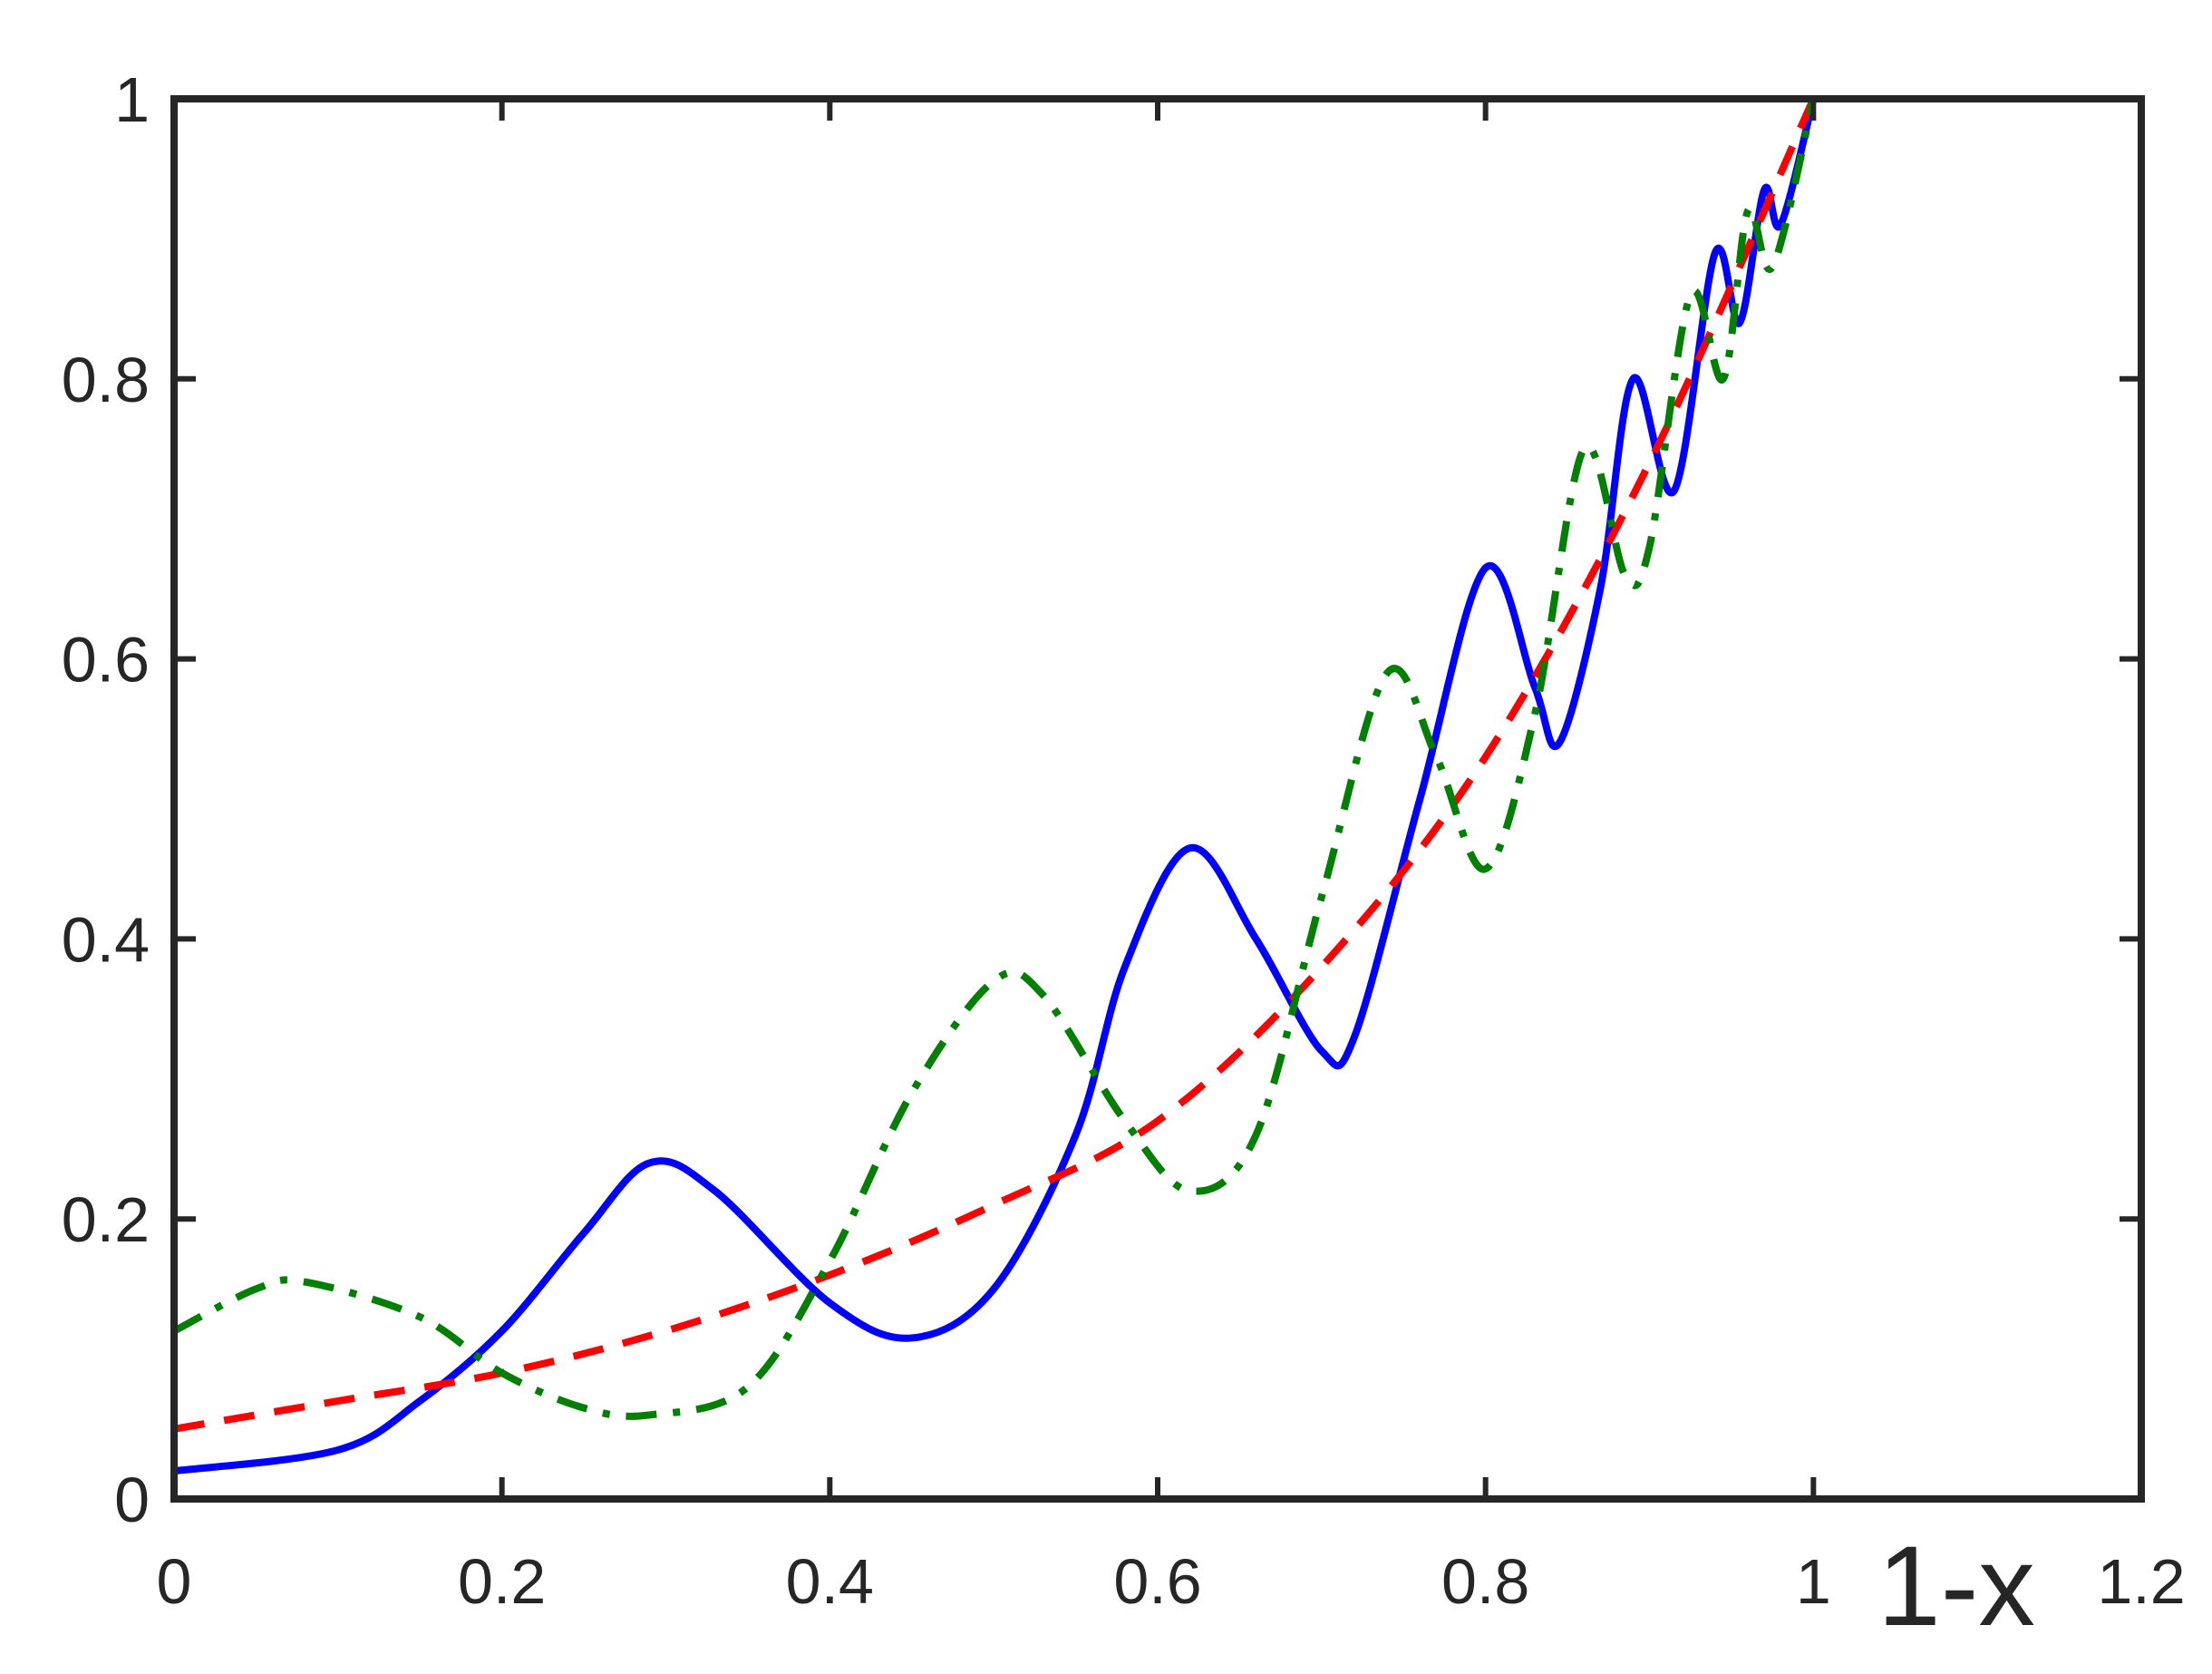 This screenshot has height=1674, width=2212. I want to click on y-tick-label: 0.2, so click(106, 1219).